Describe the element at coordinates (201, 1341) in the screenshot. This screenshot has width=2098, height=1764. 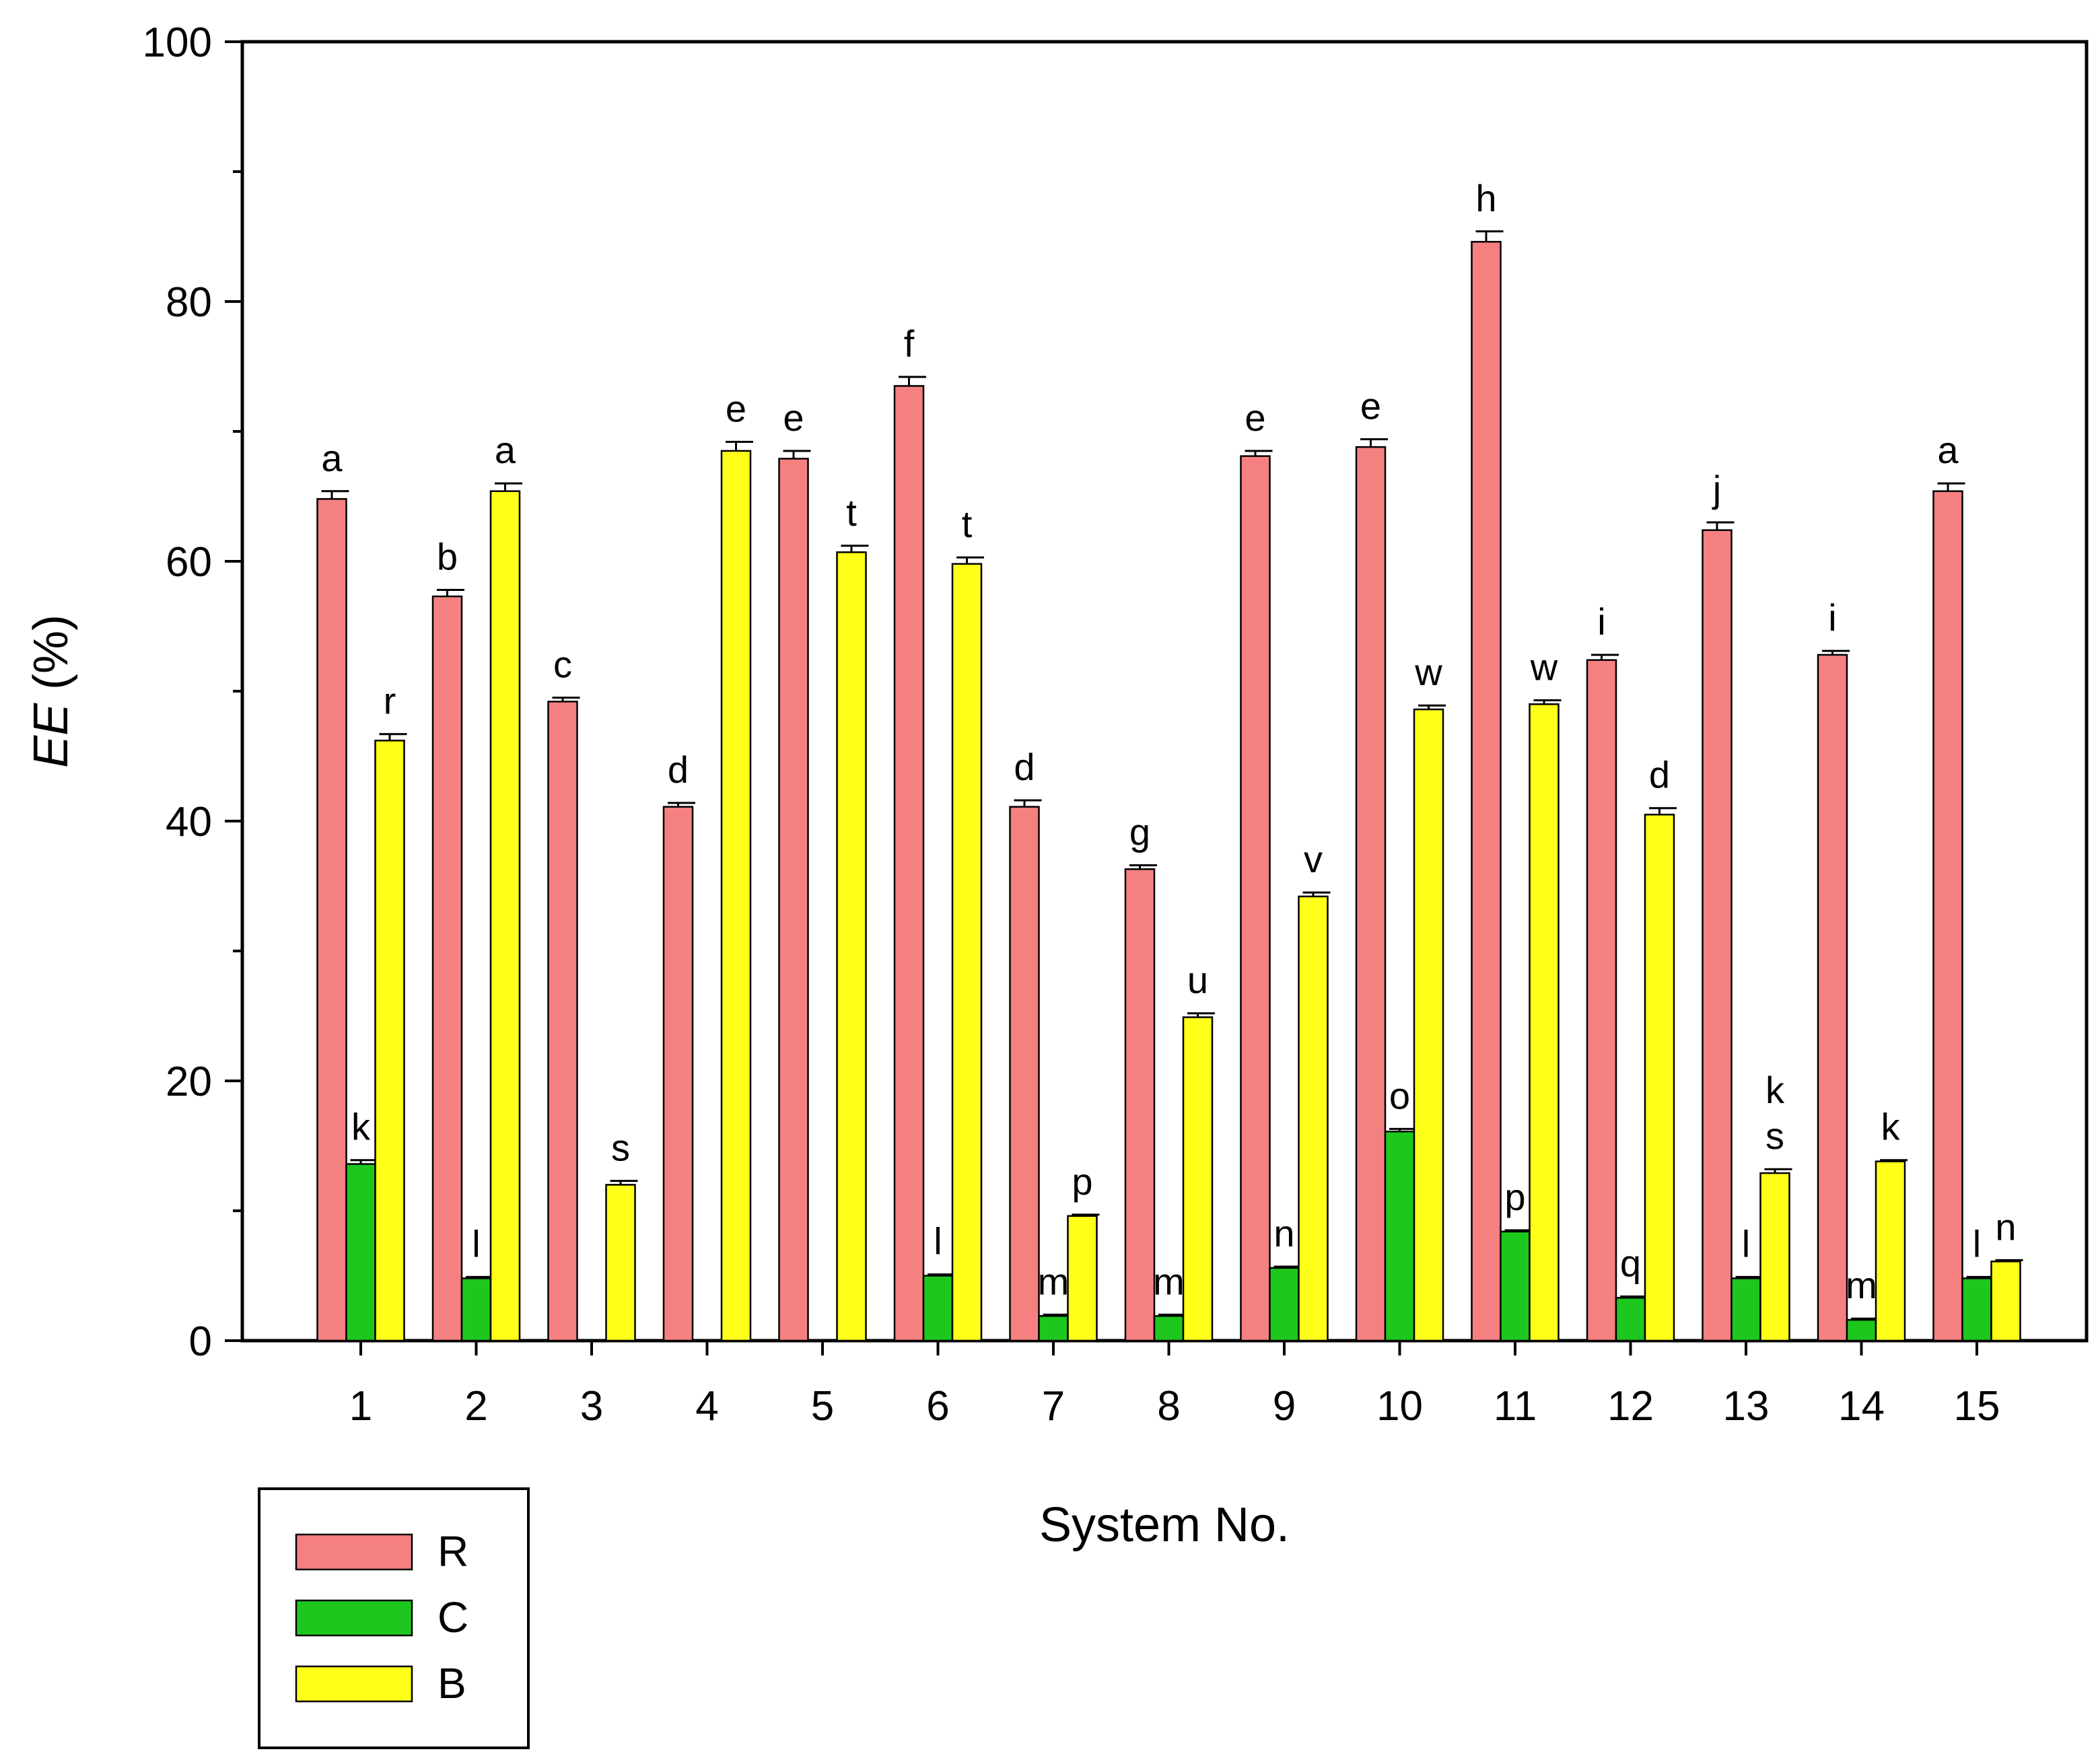
I see `y-tick-label: 0` at that location.